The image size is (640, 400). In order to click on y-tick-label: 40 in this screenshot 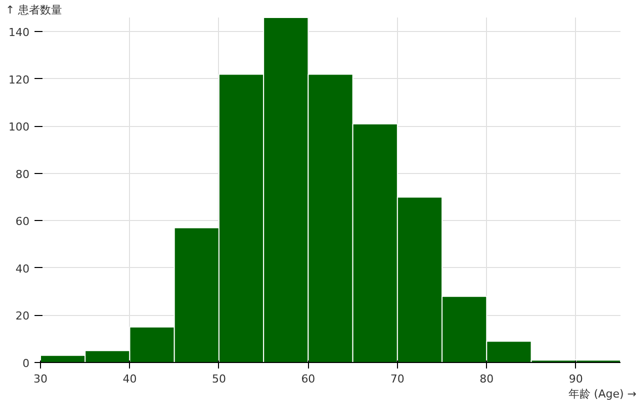, I will do `click(23, 269)`.